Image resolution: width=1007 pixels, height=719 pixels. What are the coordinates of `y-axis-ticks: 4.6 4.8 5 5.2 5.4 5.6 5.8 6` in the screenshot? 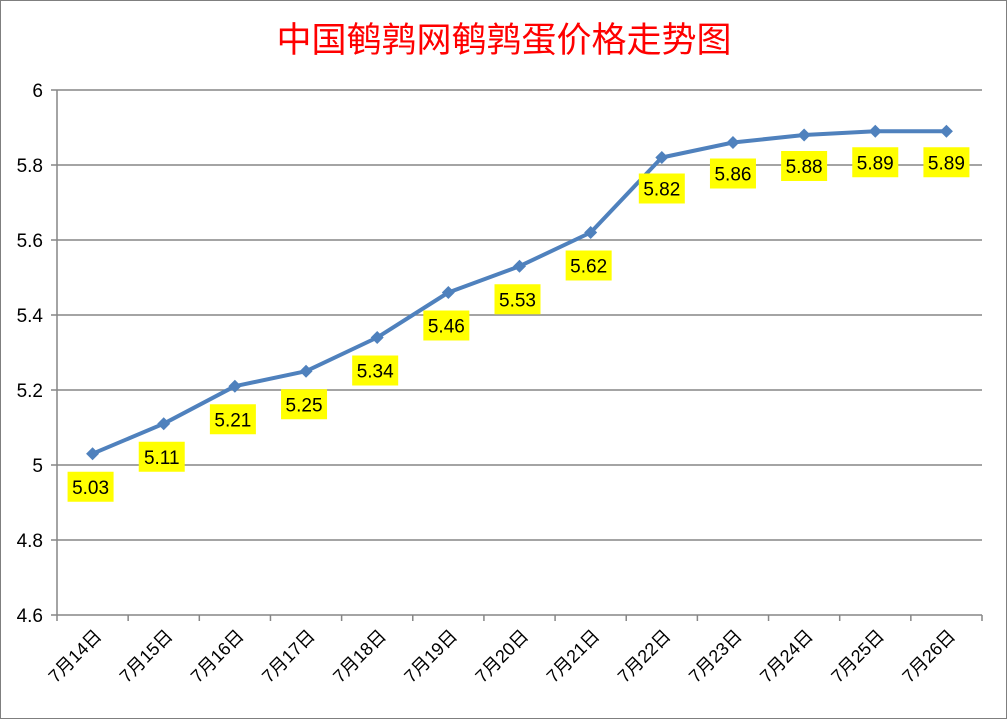 It's located at (30, 354).